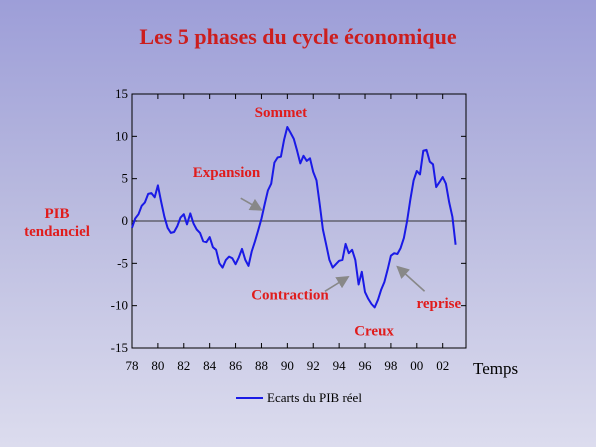  Describe the element at coordinates (340, 365) in the screenshot. I see `x-tick-label: 94` at that location.